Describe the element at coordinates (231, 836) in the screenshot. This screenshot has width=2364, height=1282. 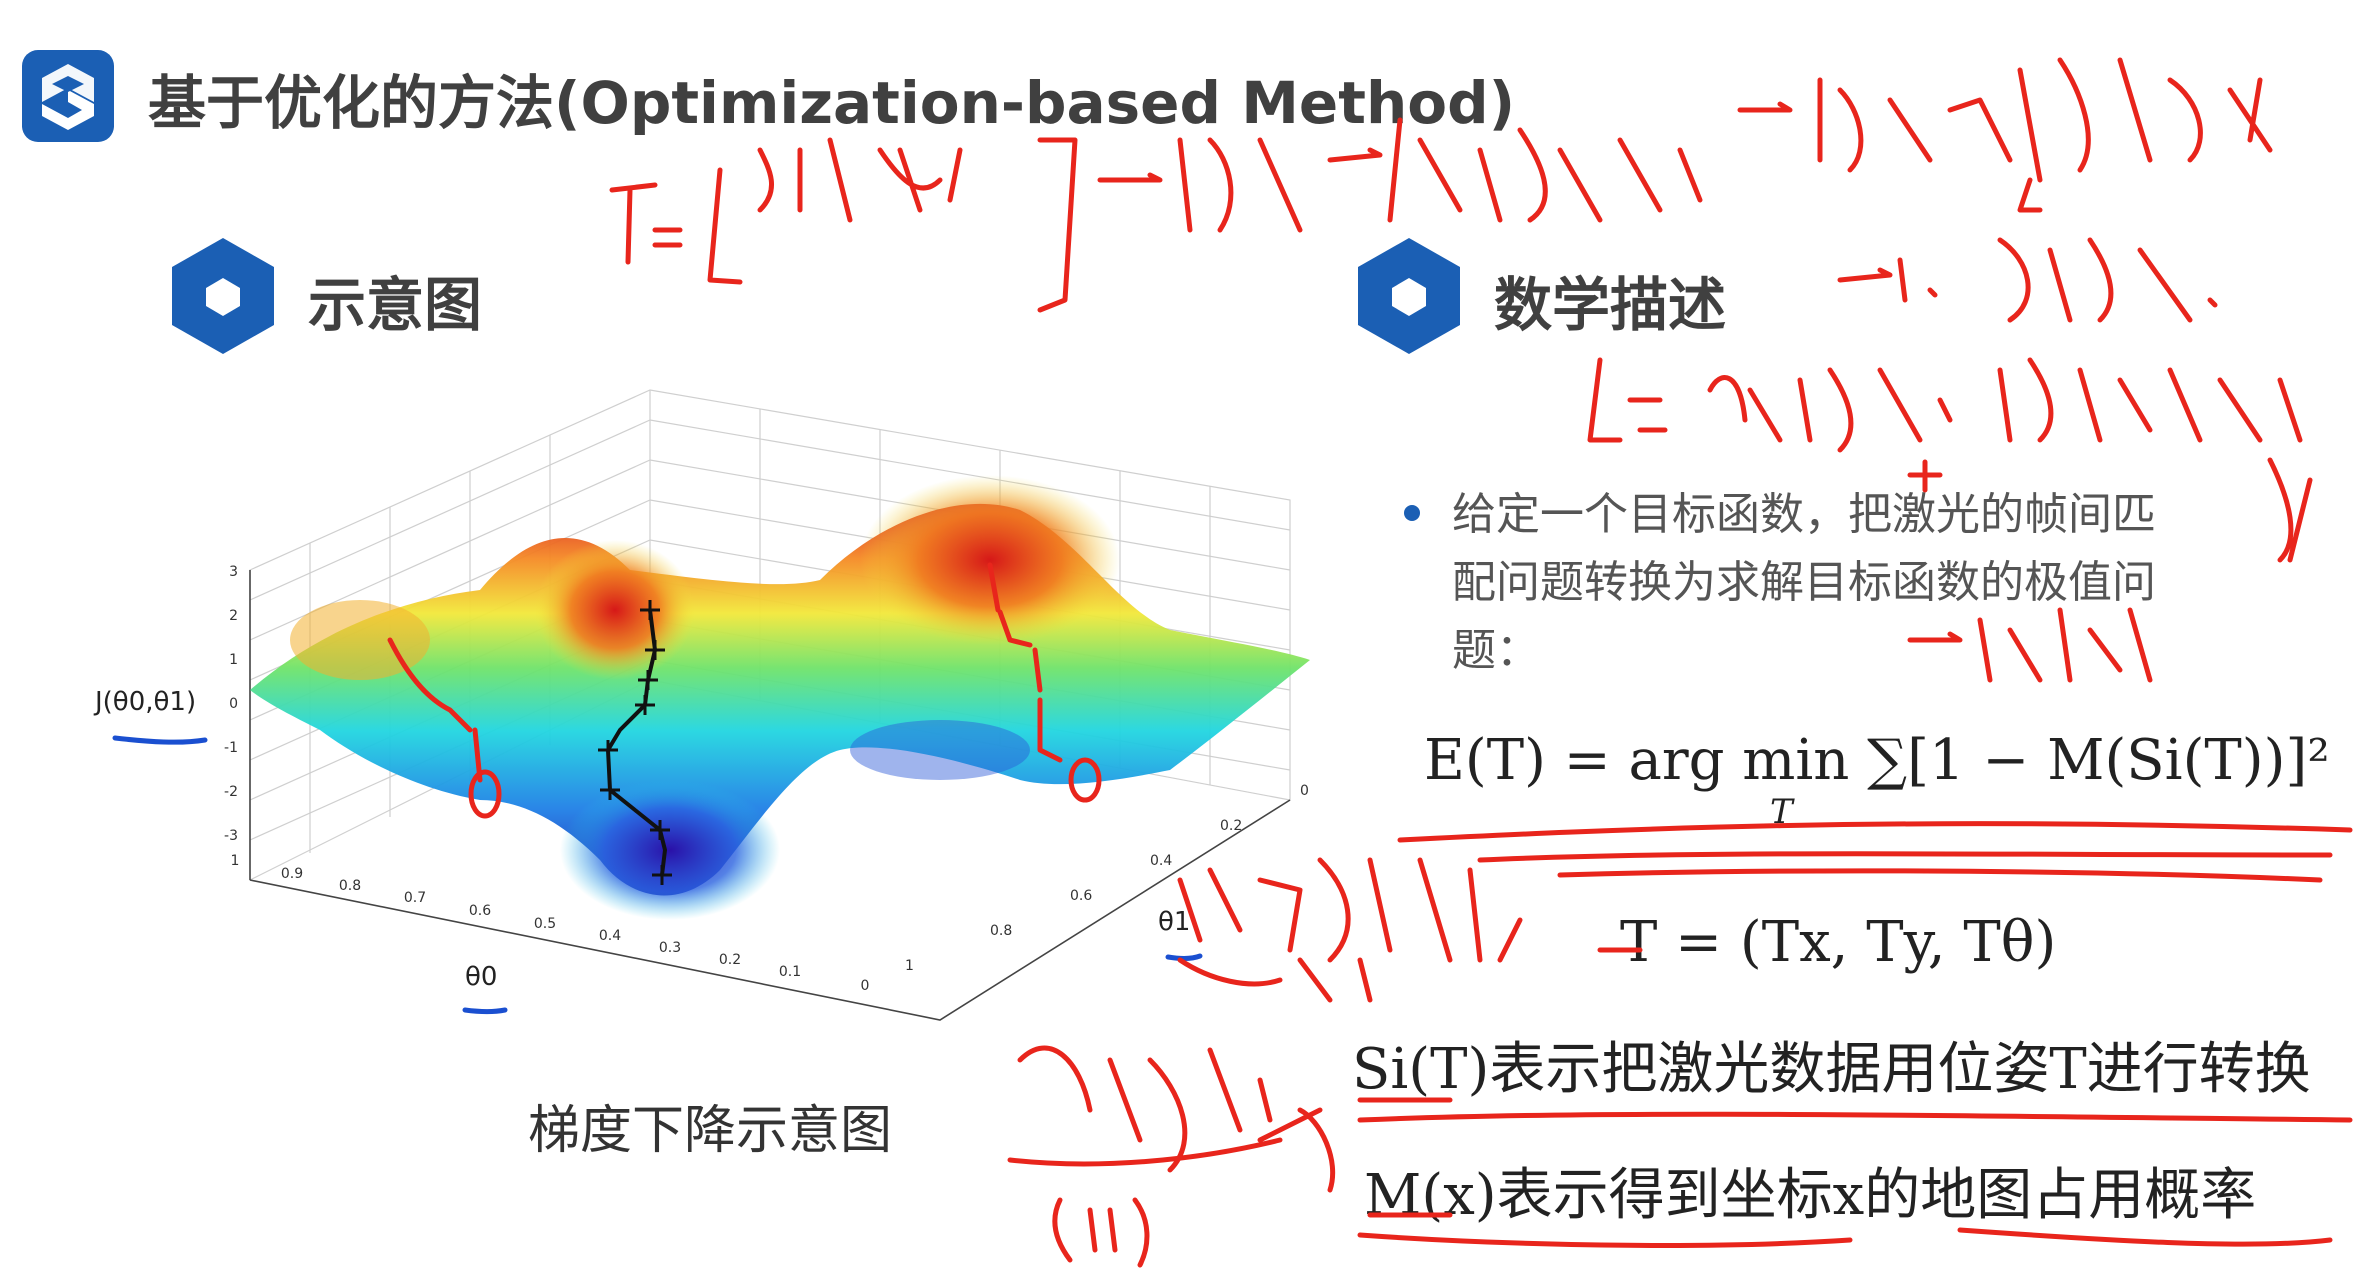
I see `z-tick: -3` at that location.